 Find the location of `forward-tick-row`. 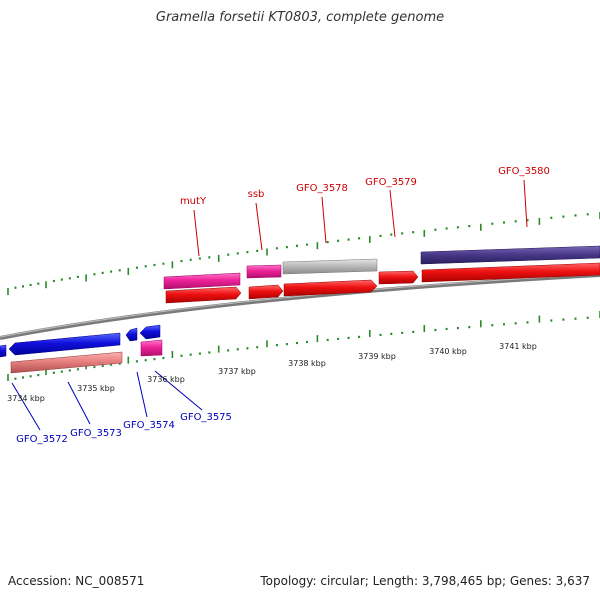

forward-tick-row is located at coordinates (303, 253).